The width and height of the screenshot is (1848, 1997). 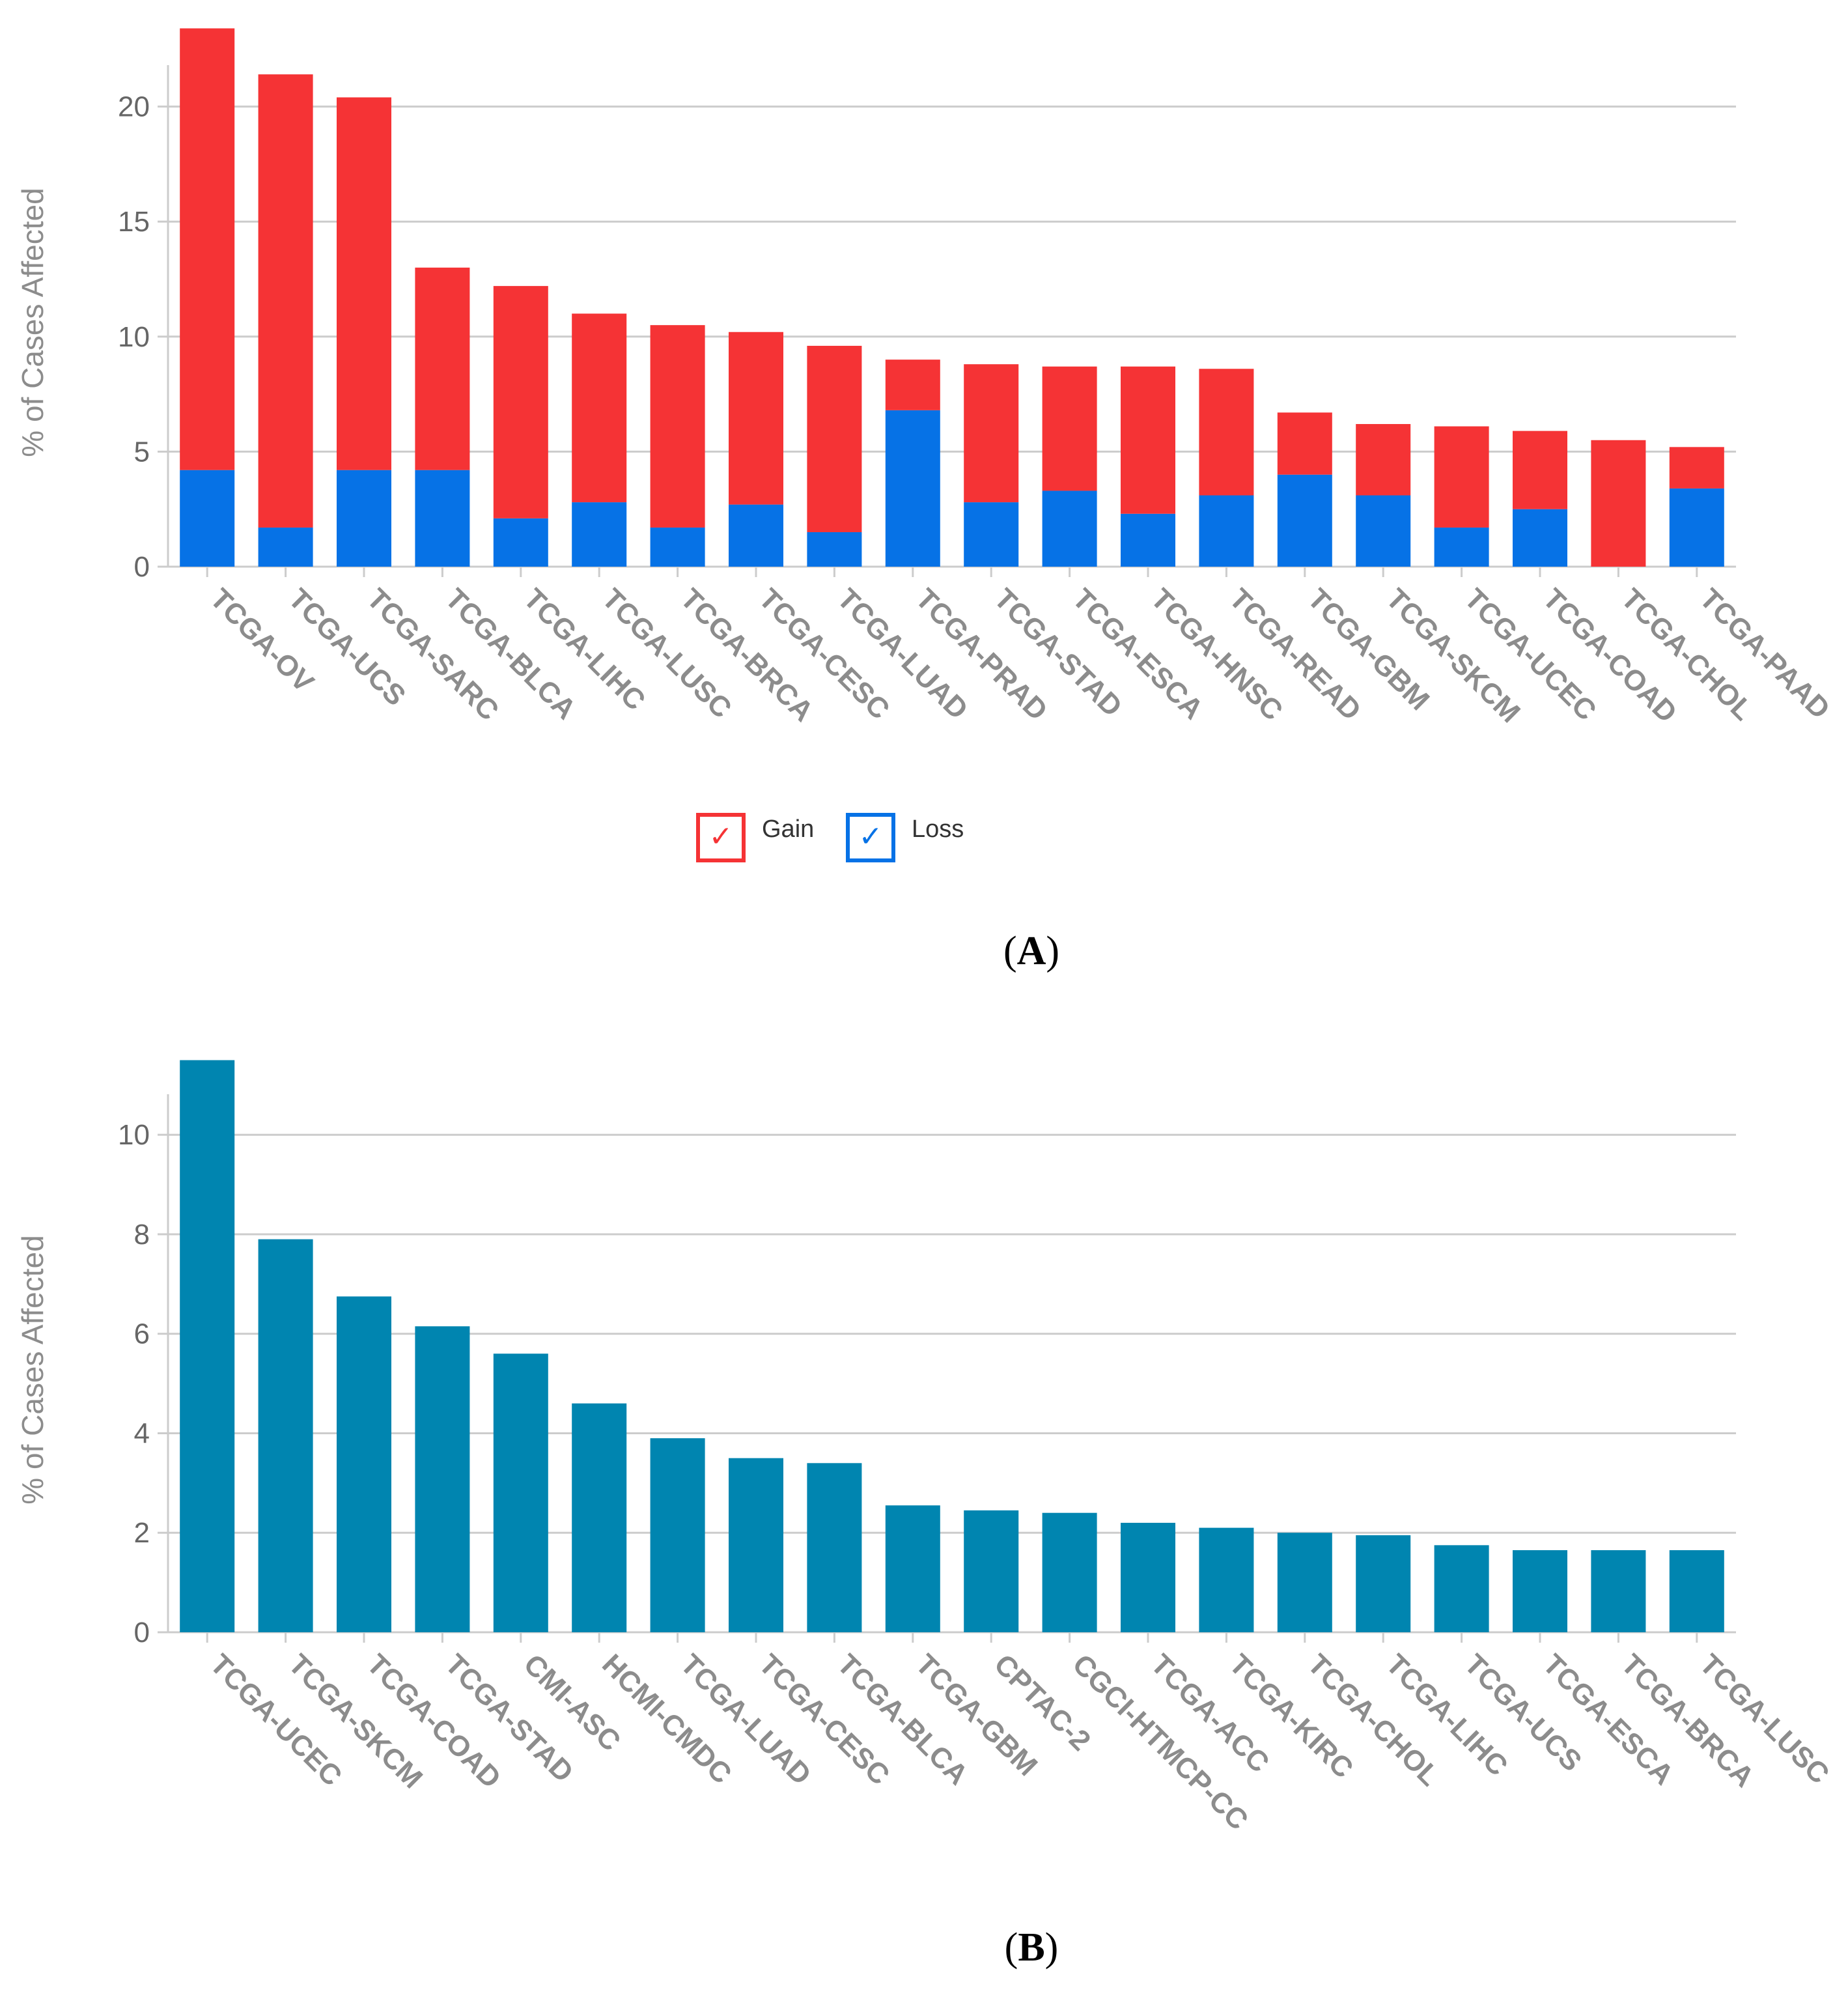 I want to click on bar-loss-tcga-cesc, so click(x=756, y=535).